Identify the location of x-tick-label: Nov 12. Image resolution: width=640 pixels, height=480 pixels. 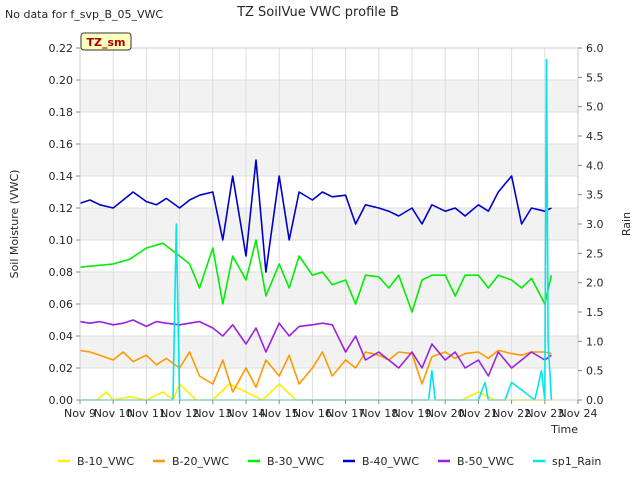
(179, 413).